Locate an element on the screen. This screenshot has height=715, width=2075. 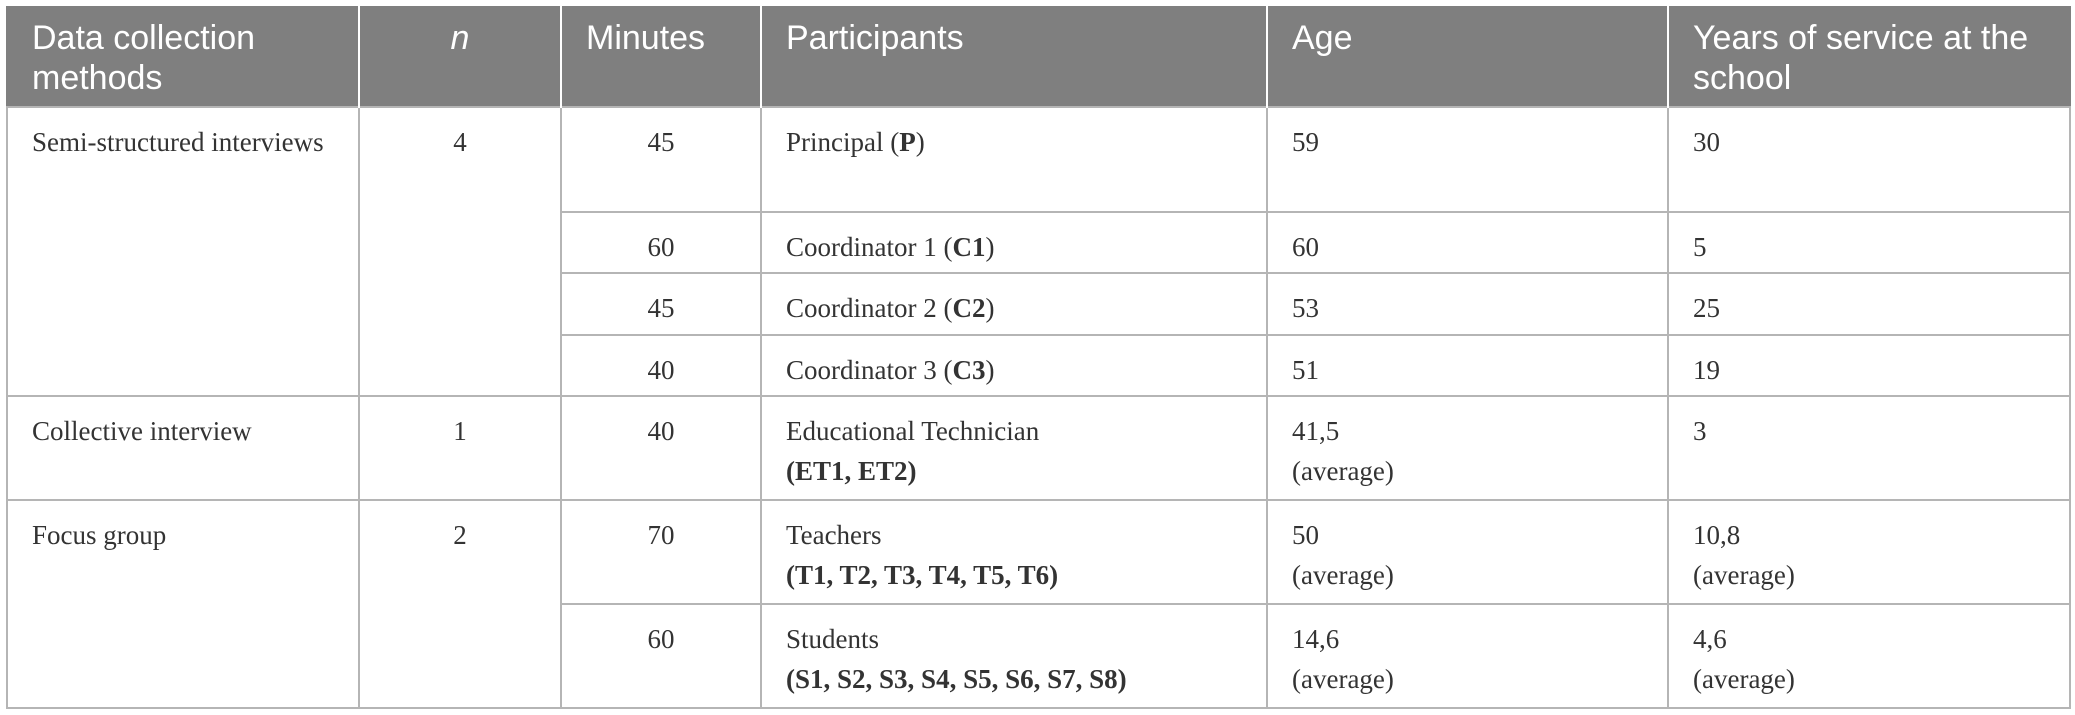
participant-cell: Teachers (T1, T2, T3, T4, T5, T6) is located at coordinates (1014, 552).